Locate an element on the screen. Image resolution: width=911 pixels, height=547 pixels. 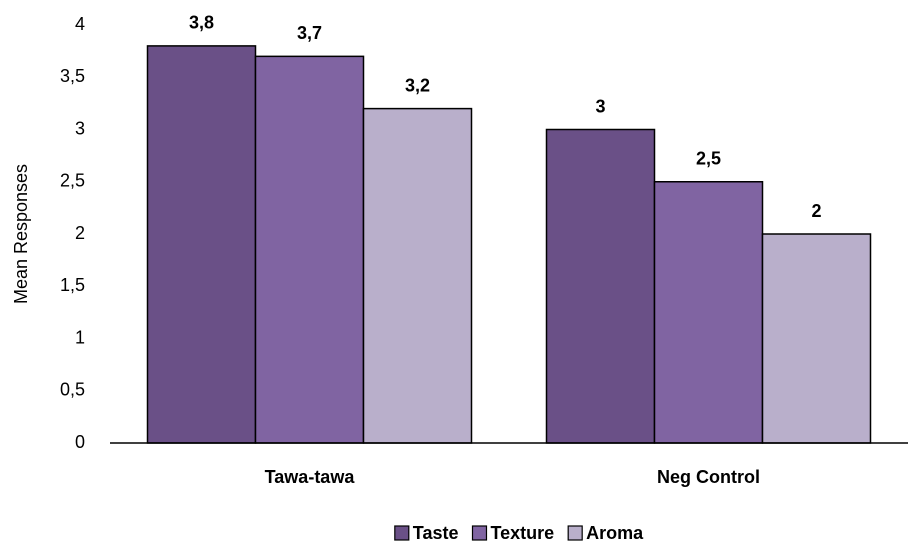
x-tick-label: Neg Control is located at coordinates (708, 477).